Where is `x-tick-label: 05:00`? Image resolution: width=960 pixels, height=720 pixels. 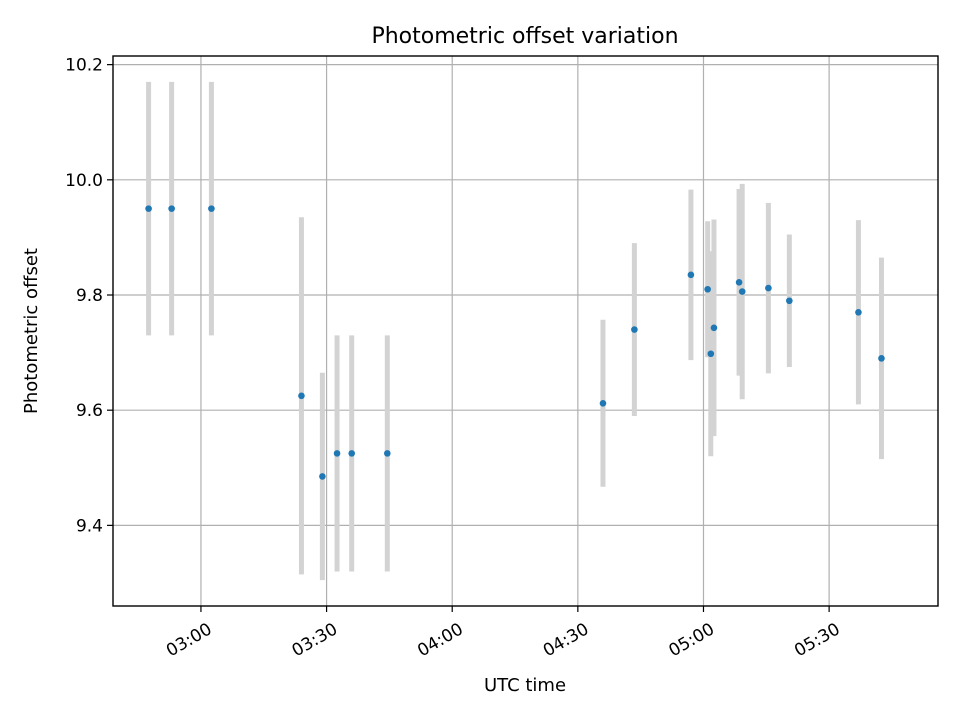
x-tick-label: 05:00 is located at coordinates (692, 640).